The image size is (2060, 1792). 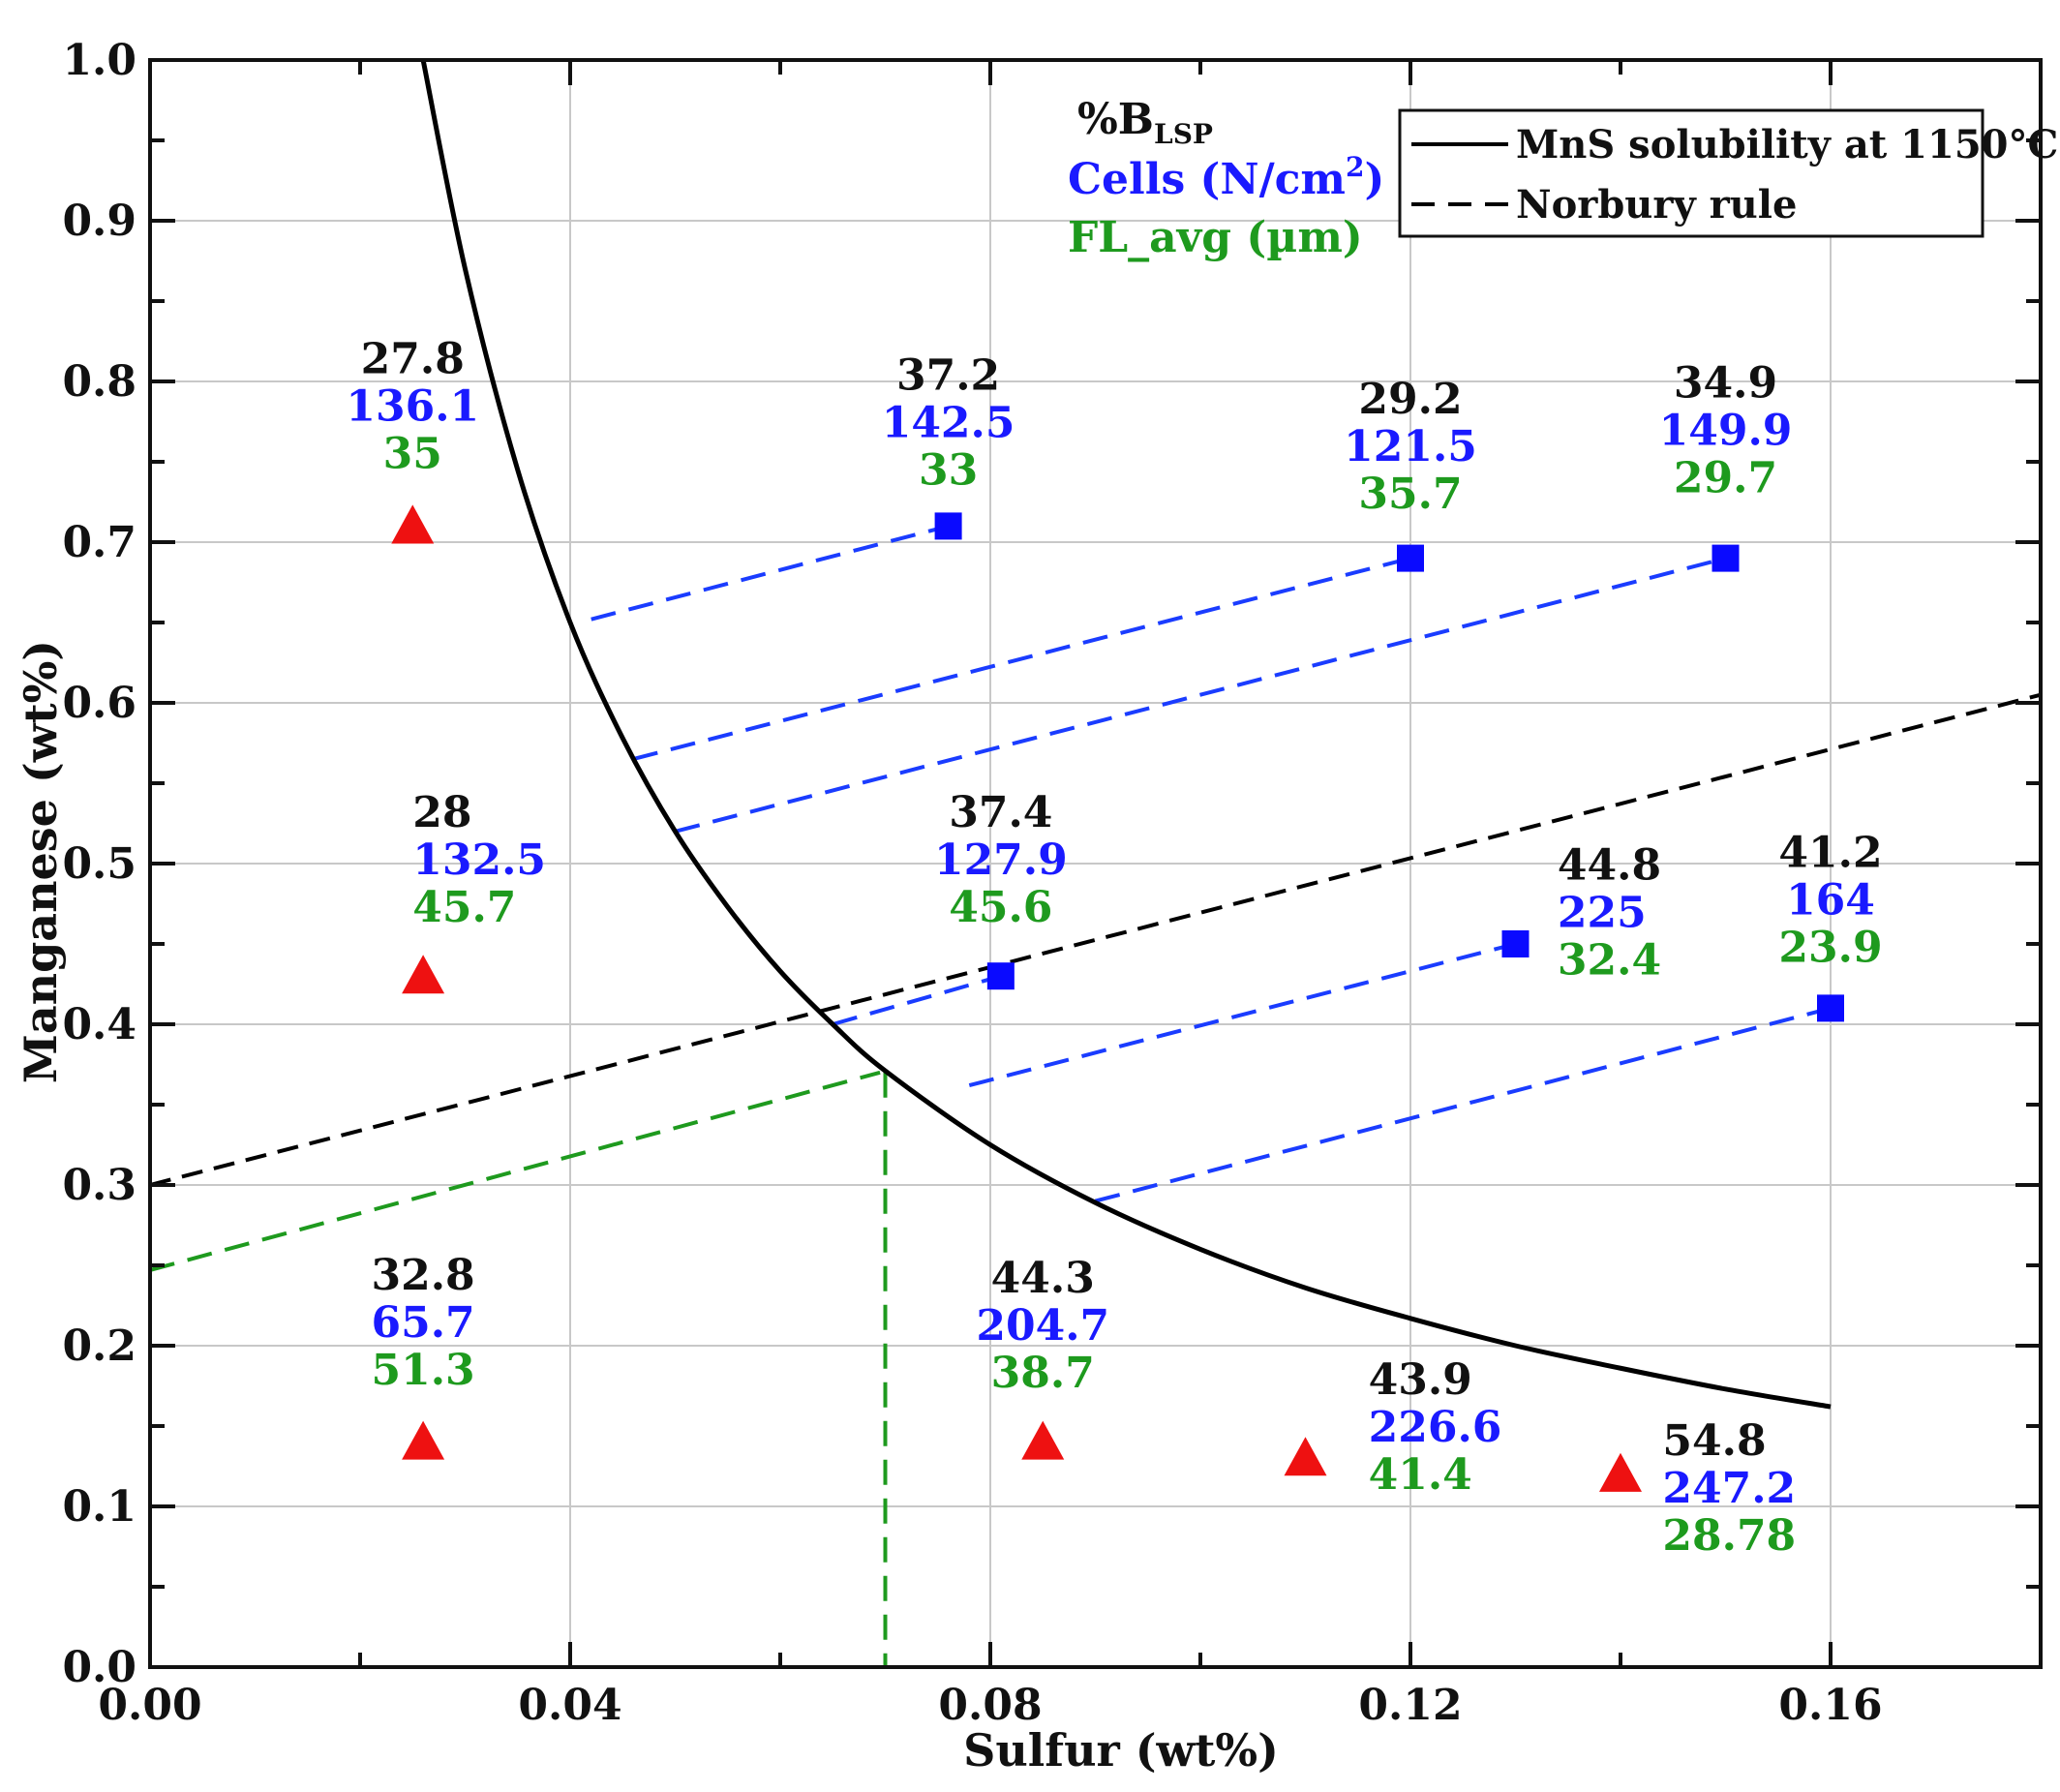 I want to click on key-fl: FL_avg (µm), so click(x=1215, y=238).